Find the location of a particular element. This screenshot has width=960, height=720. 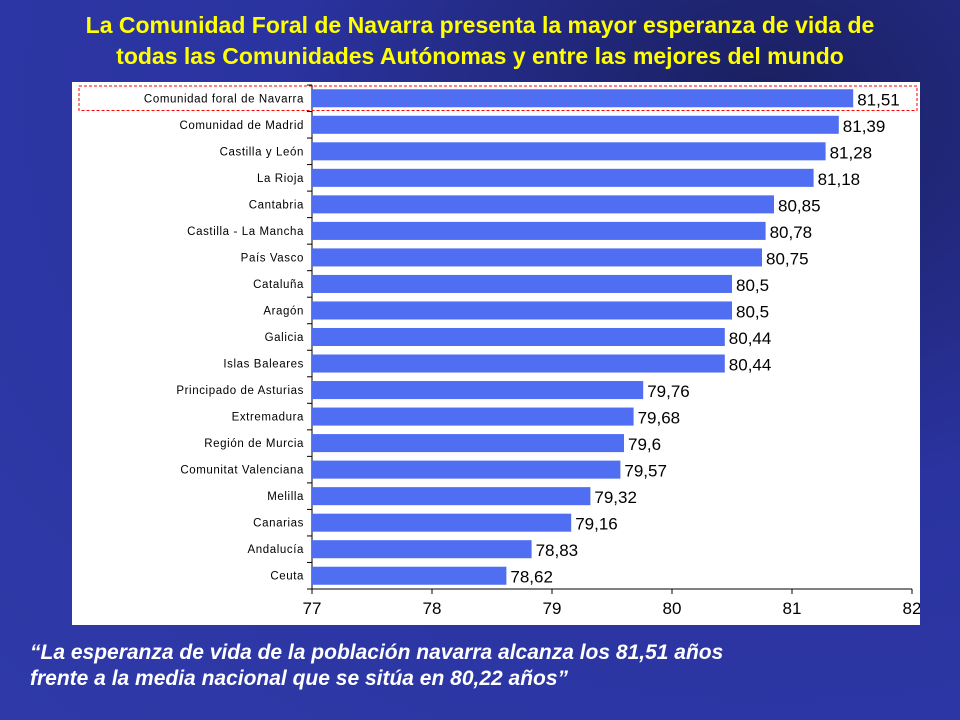

category-label: Cantabria is located at coordinates (276, 205).